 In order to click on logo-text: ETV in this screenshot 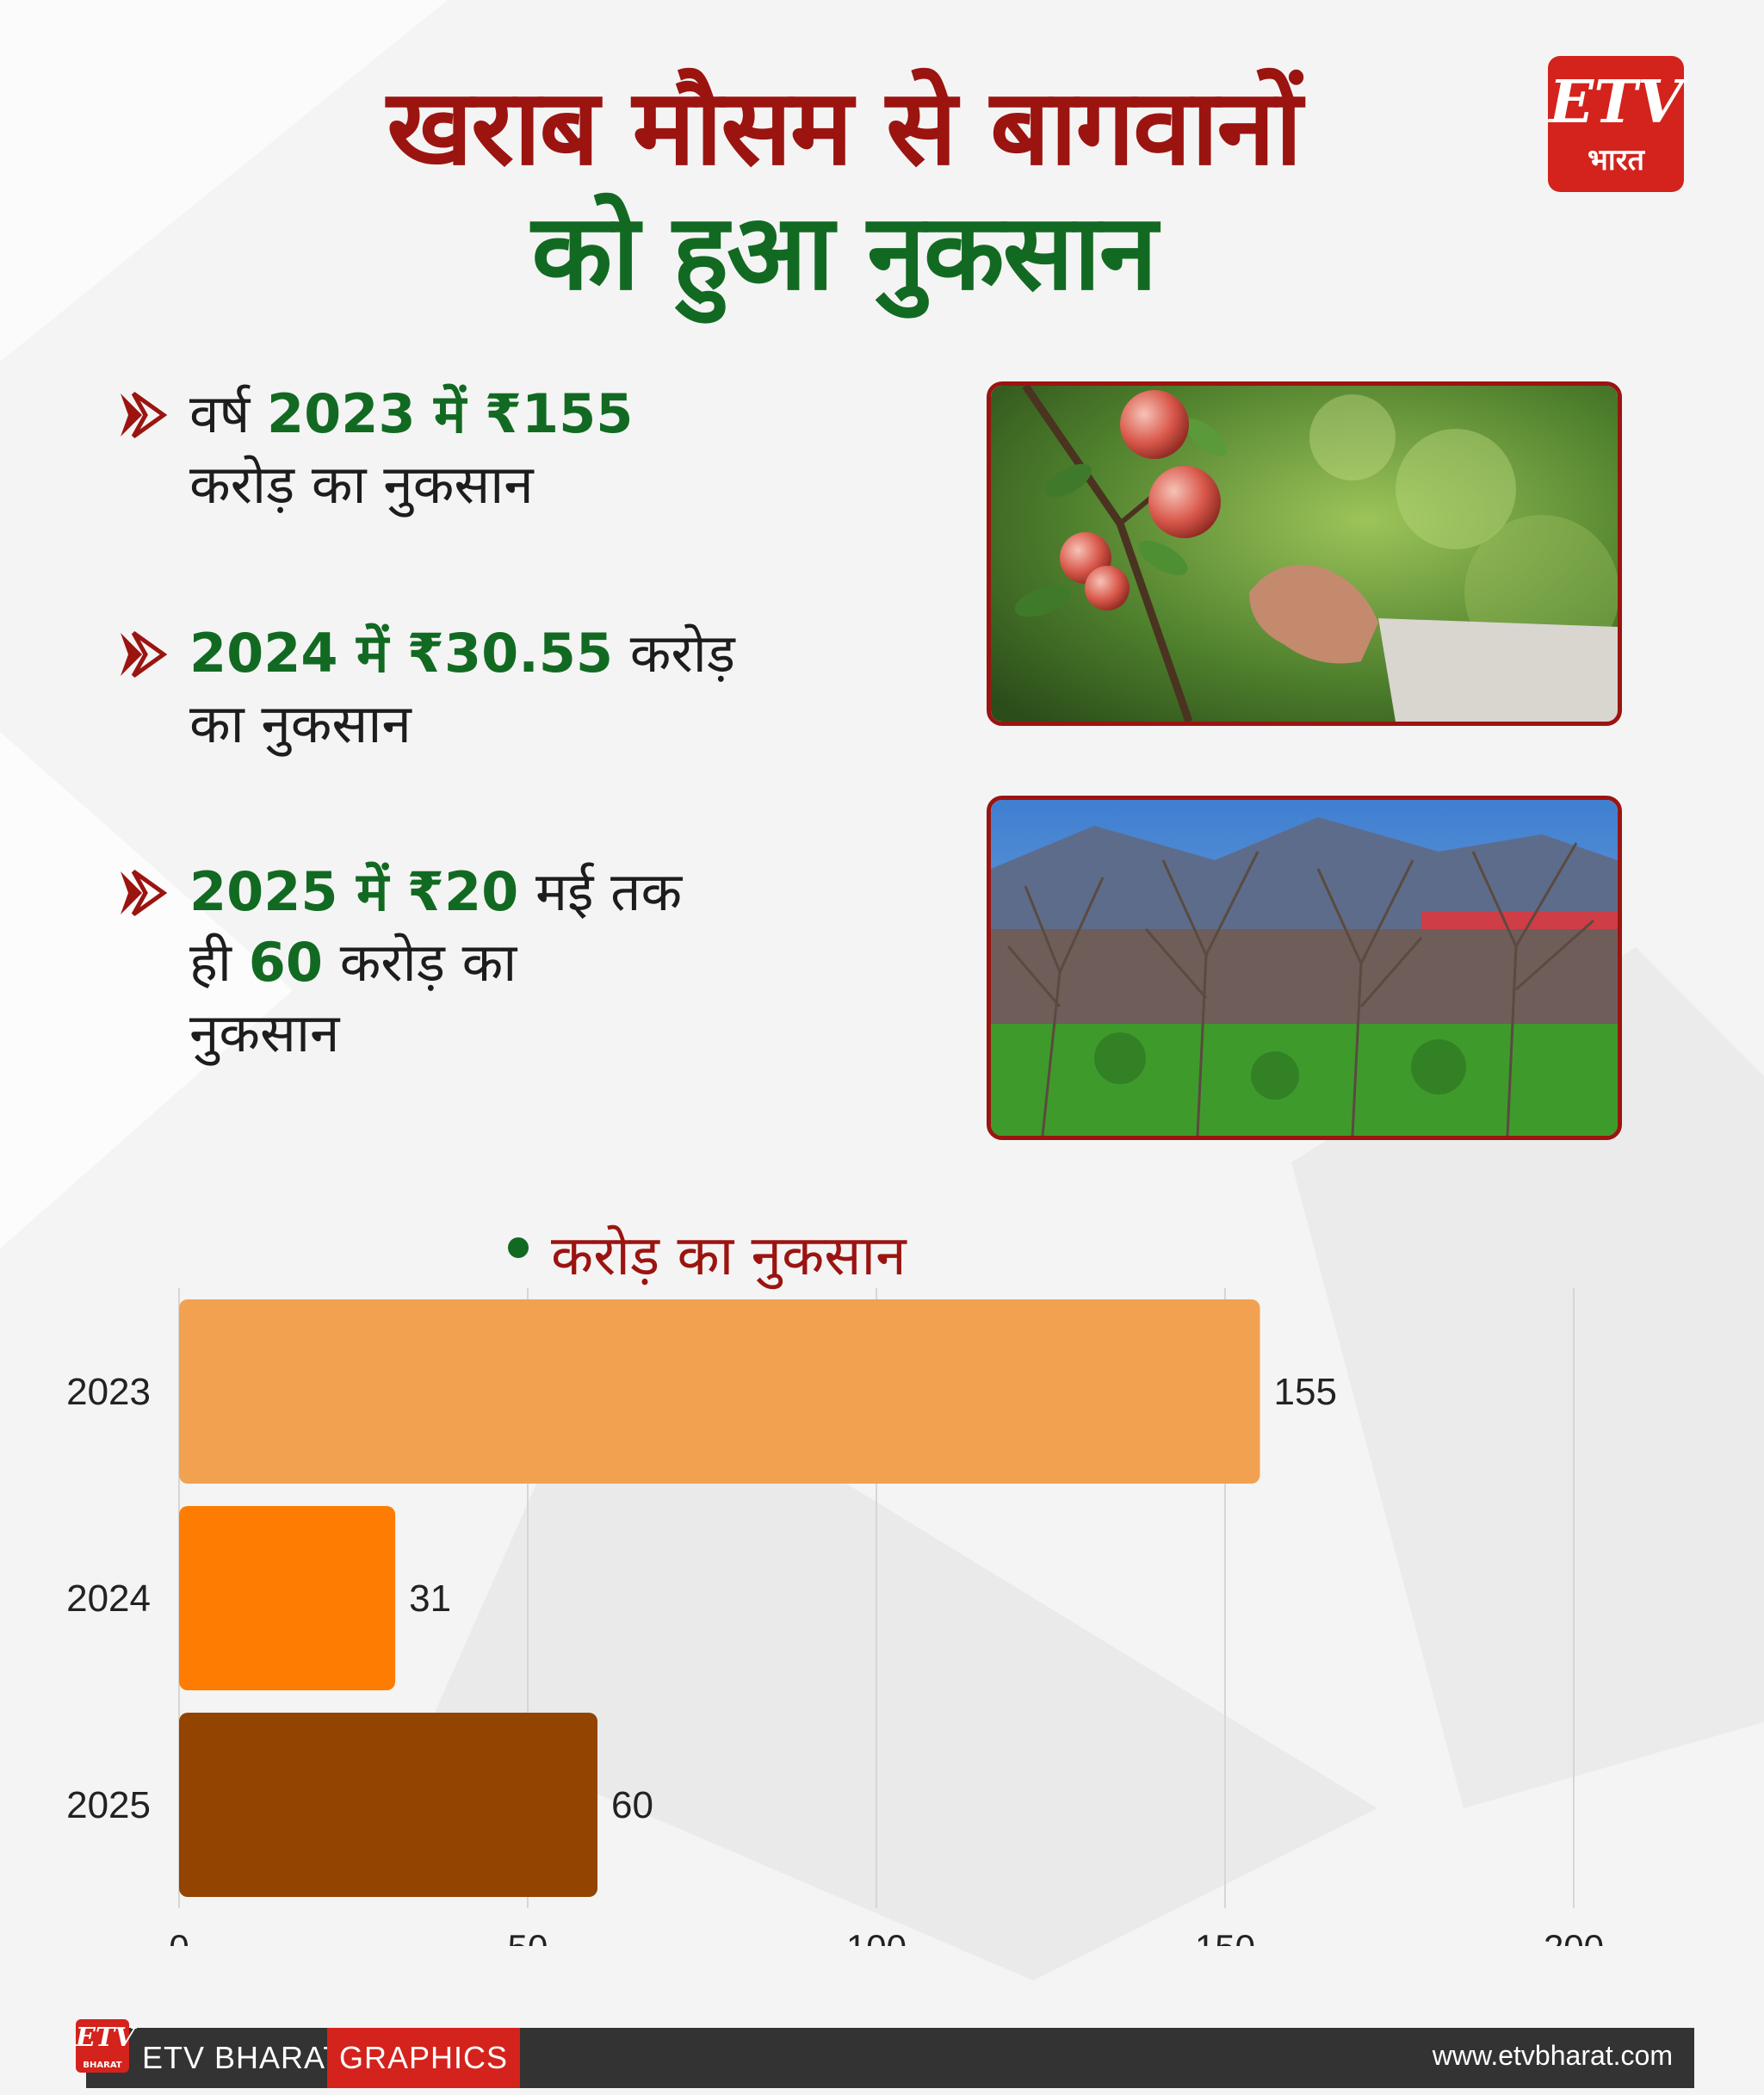, I will do `click(1616, 102)`.